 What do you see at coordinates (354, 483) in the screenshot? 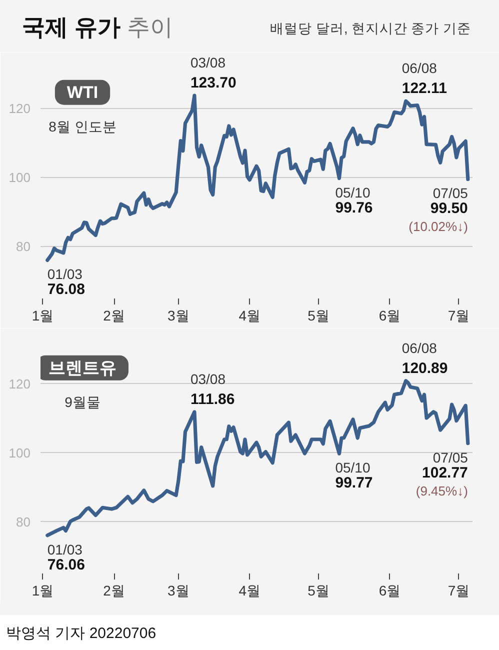
I see `data-label: 99.77` at bounding box center [354, 483].